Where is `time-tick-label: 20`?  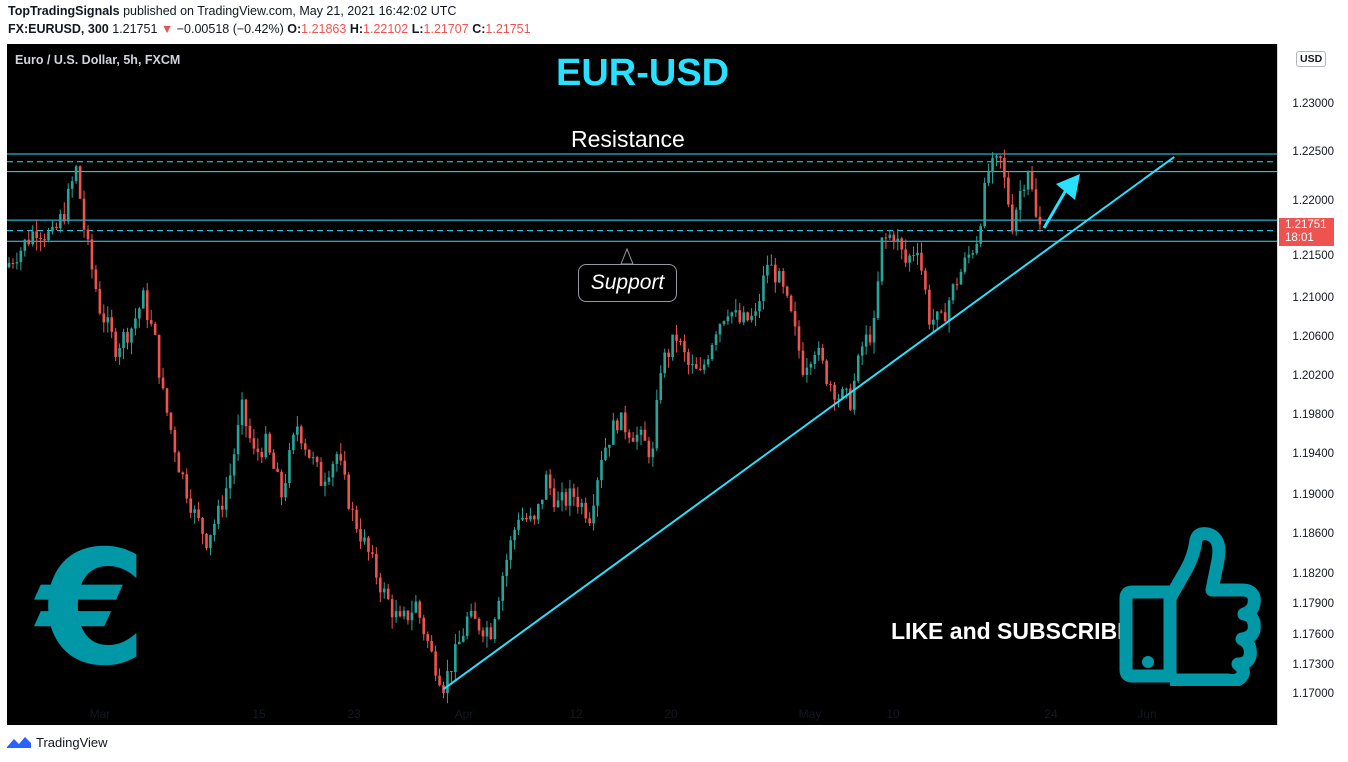
time-tick-label: 20 is located at coordinates (671, 714).